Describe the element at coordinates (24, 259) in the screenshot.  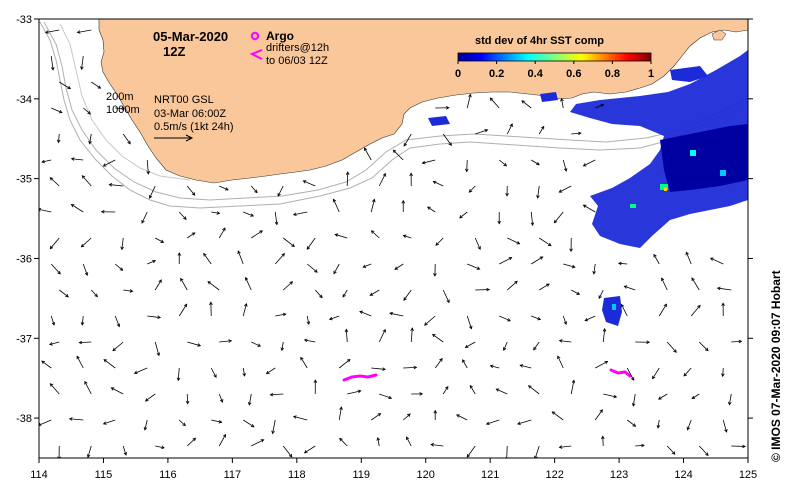
I see `y-tick-label: -36` at that location.